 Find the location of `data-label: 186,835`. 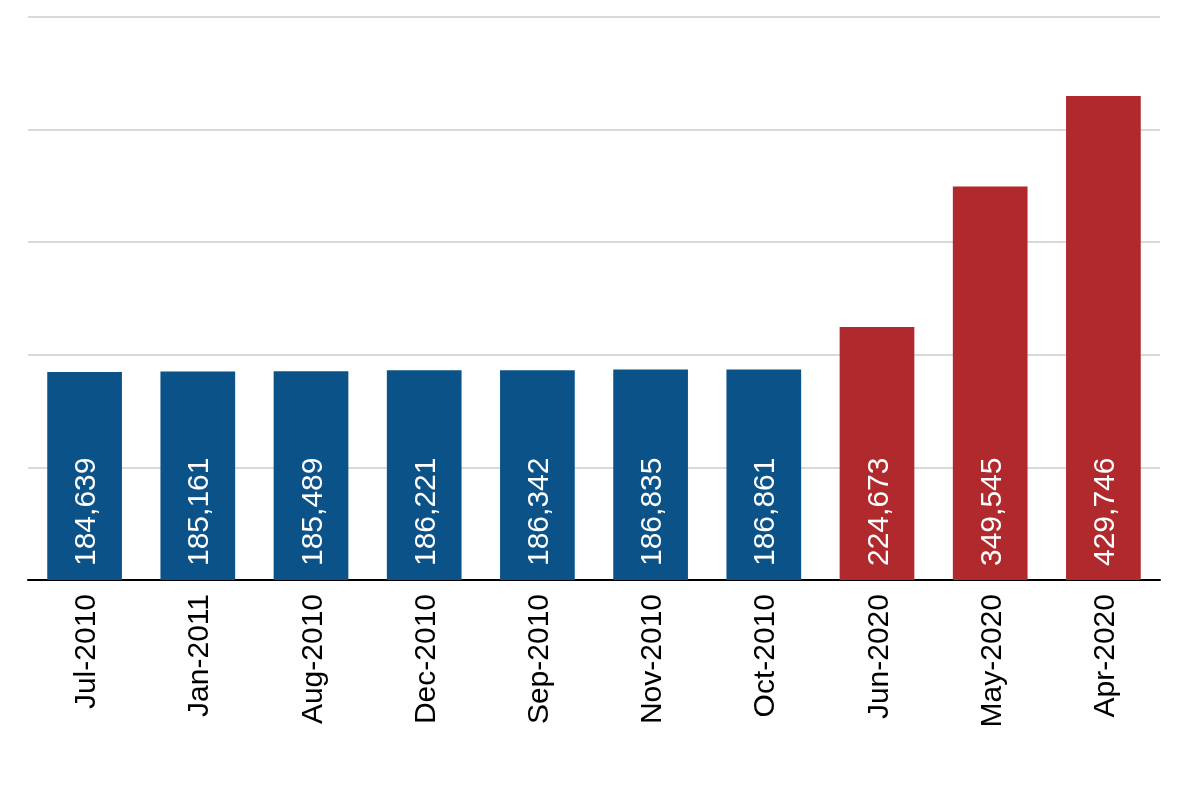

data-label: 186,835 is located at coordinates (651, 511).